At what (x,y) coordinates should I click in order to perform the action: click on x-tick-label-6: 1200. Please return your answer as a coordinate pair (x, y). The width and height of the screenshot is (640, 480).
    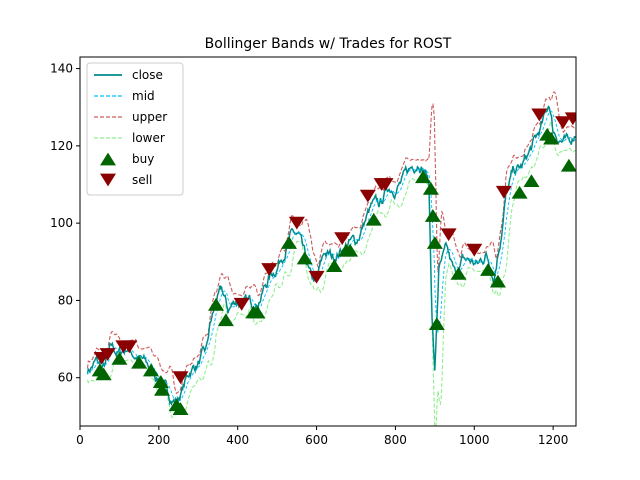
    Looking at the image, I should click on (553, 440).